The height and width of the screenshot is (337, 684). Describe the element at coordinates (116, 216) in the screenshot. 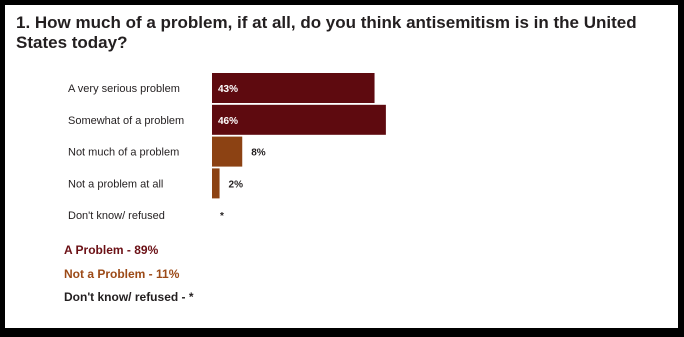

I see `category-label-don-t-know-refused: Don't know/ refused` at that location.